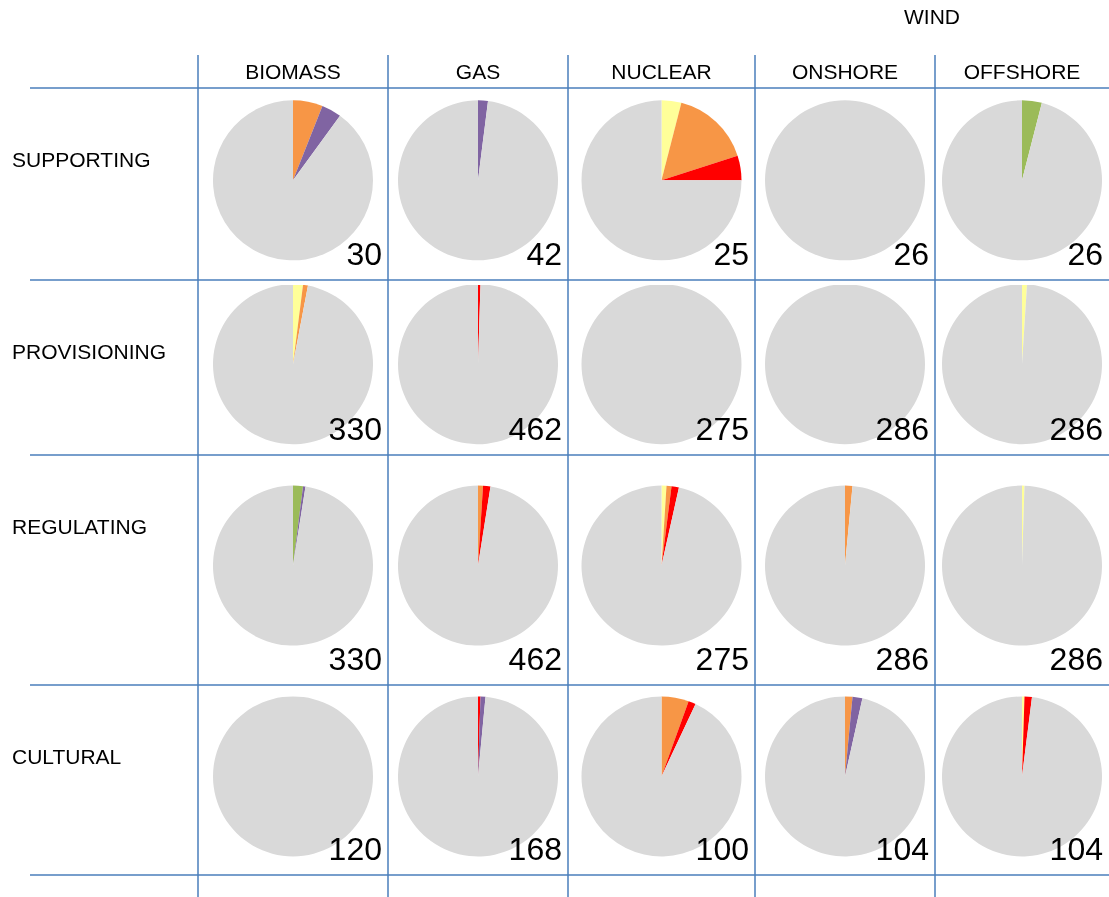 Image resolution: width=1109 pixels, height=897 pixels. I want to click on chart-title: ONSHORE, so click(845, 72).